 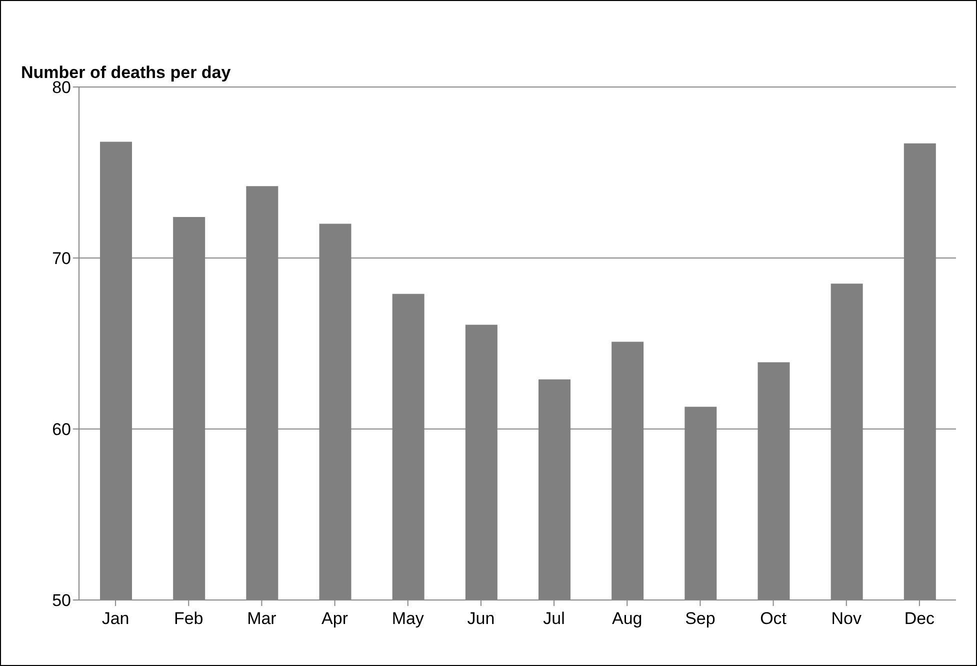 I want to click on x-tick-label: Dec, so click(x=920, y=618).